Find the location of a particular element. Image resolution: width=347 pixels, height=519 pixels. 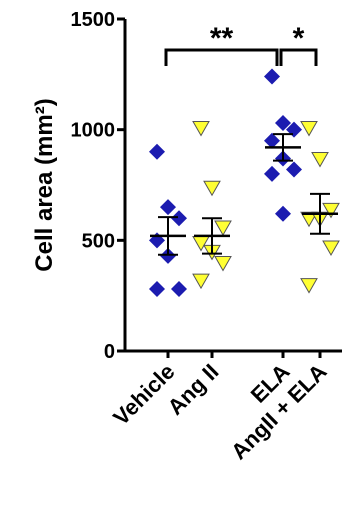

y-tick-label: 0 is located at coordinates (109, 352).